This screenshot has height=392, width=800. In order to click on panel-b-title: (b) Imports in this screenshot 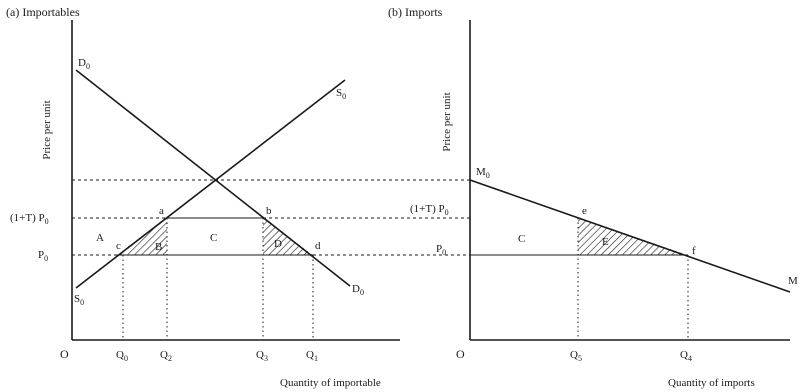, I will do `click(415, 12)`.